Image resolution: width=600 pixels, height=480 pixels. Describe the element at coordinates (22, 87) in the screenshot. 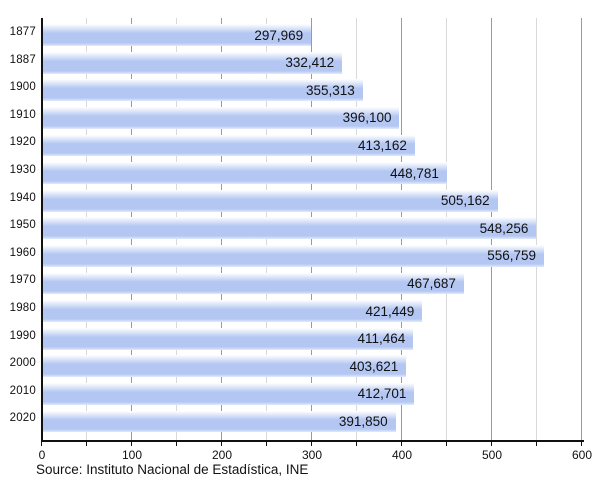

I see `year-label: 1900` at that location.